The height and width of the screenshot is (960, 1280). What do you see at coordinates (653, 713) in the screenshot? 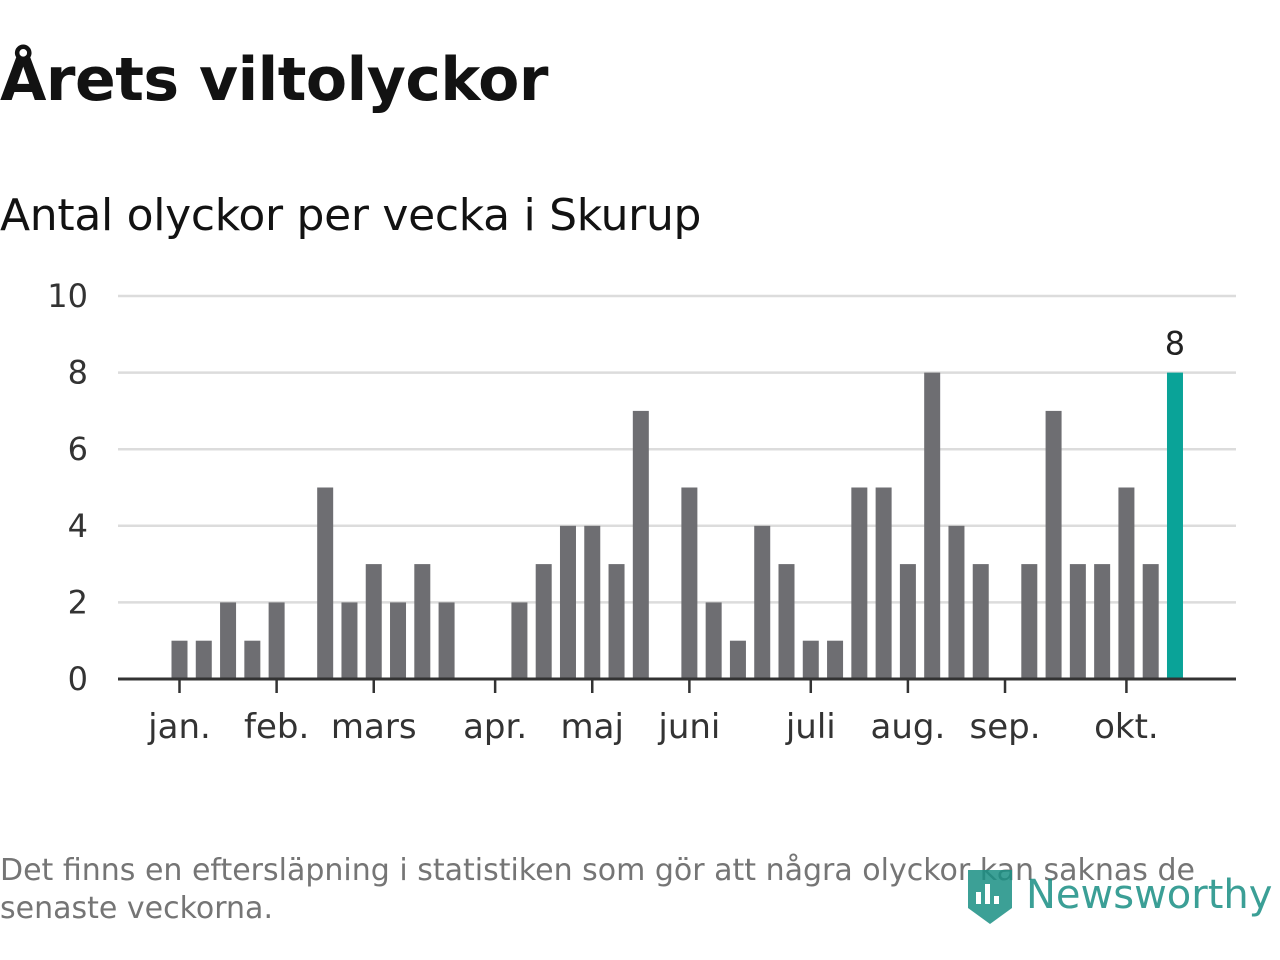
I see `x-axis-ticks: jan. feb. mars apr. maj juni juli aug. sep. okt.` at bounding box center [653, 713].